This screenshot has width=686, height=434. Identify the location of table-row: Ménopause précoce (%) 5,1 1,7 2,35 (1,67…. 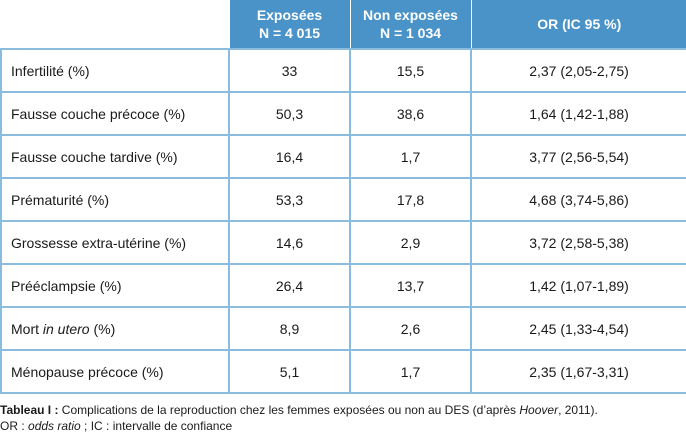
(343, 371).